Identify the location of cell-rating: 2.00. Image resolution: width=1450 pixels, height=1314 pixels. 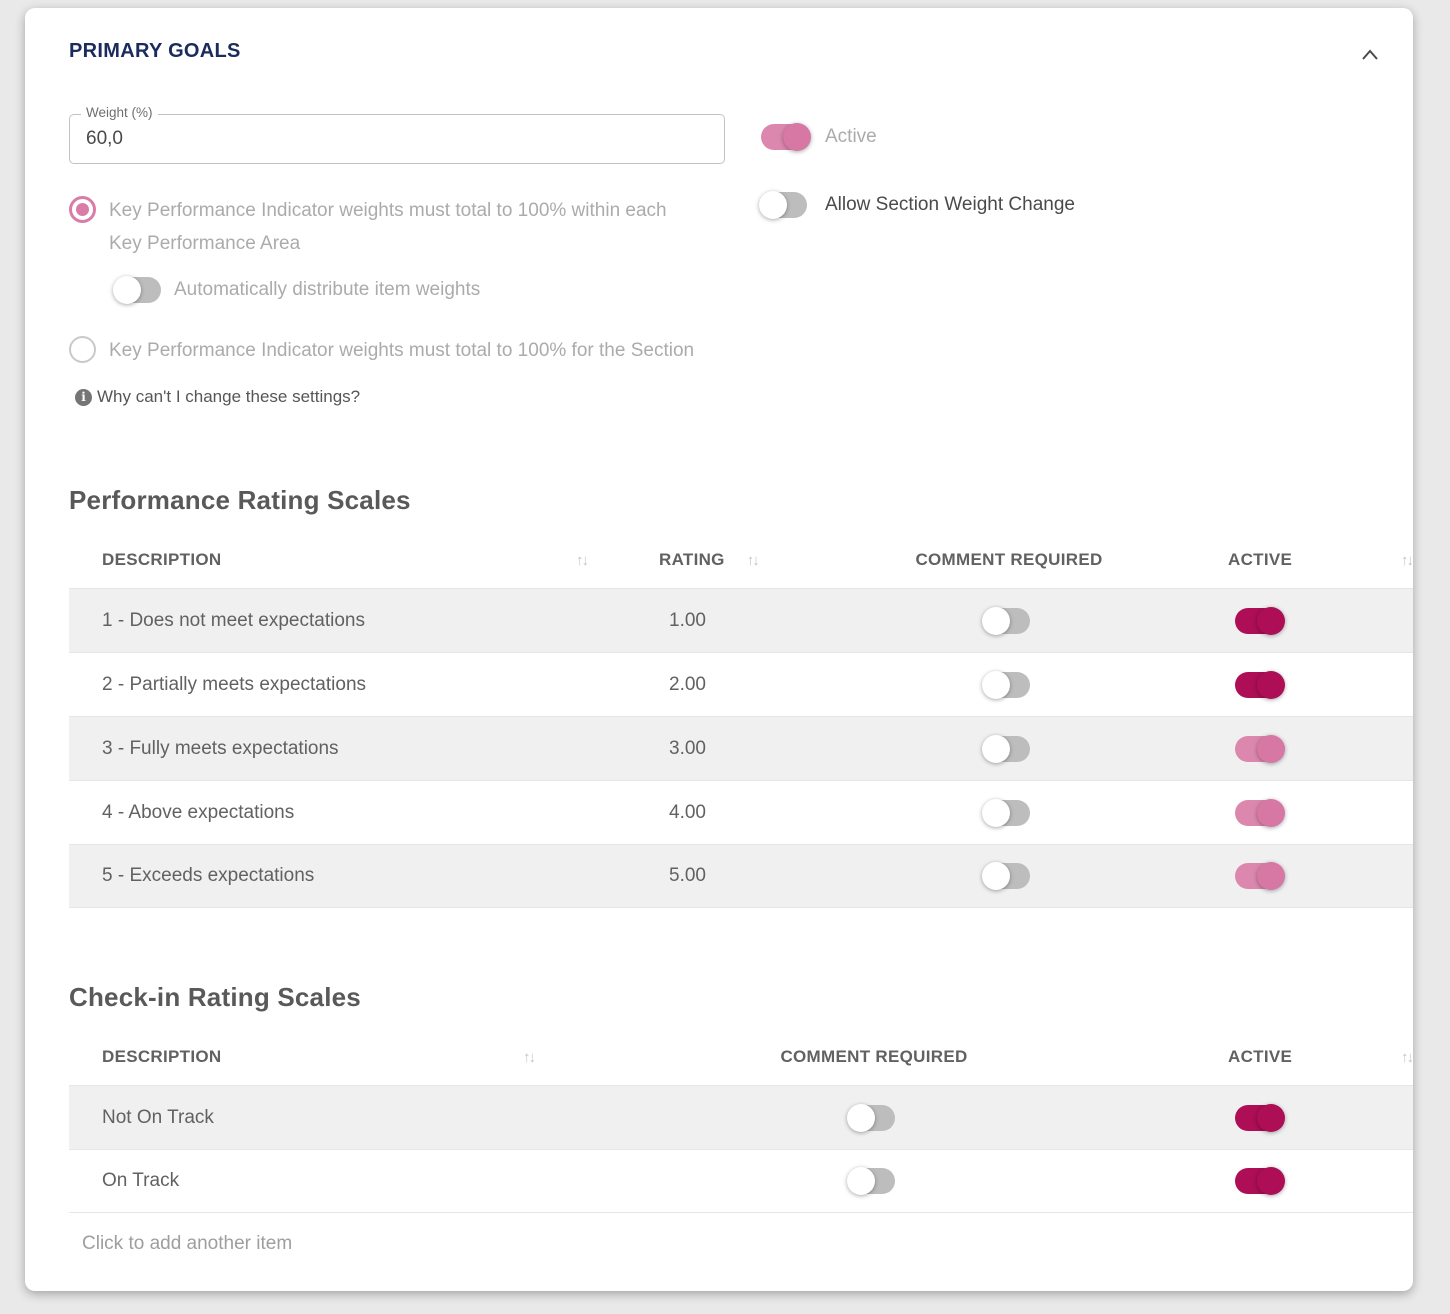
(687, 684).